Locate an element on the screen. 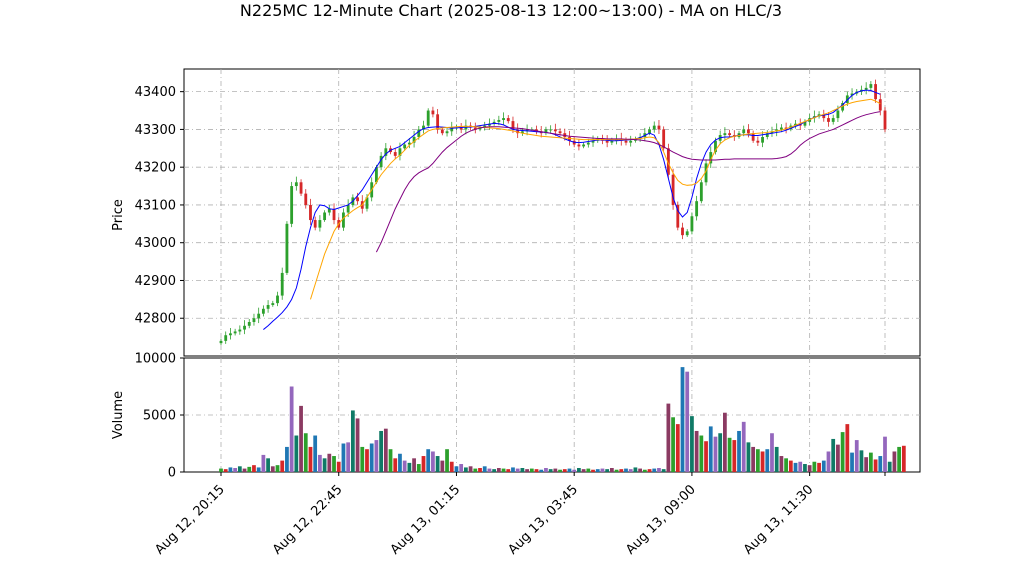 Image resolution: width=1022 pixels, height=575 pixels. x-tick-label: Aug 13, 01:15 is located at coordinates (426, 520).